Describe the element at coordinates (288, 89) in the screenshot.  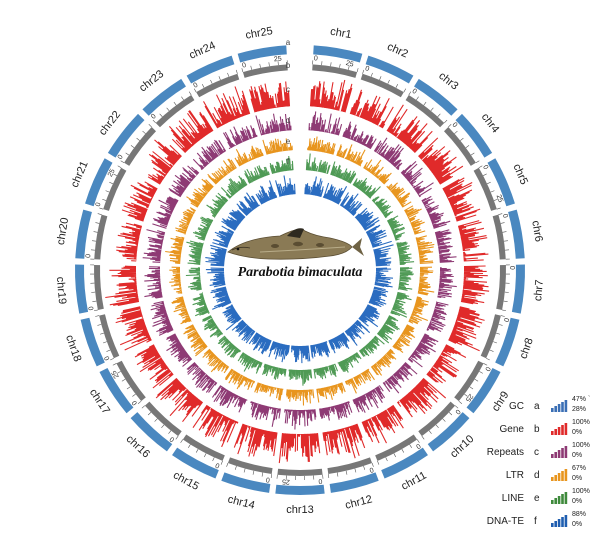
I see `track-letter-c: c` at that location.